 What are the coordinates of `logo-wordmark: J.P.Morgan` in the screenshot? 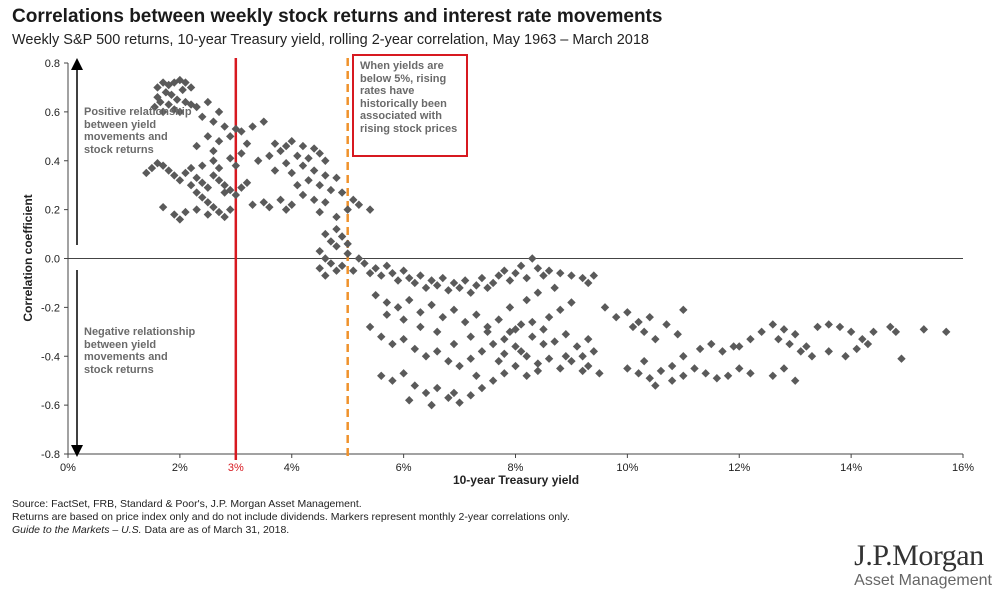 It's located at (919, 555).